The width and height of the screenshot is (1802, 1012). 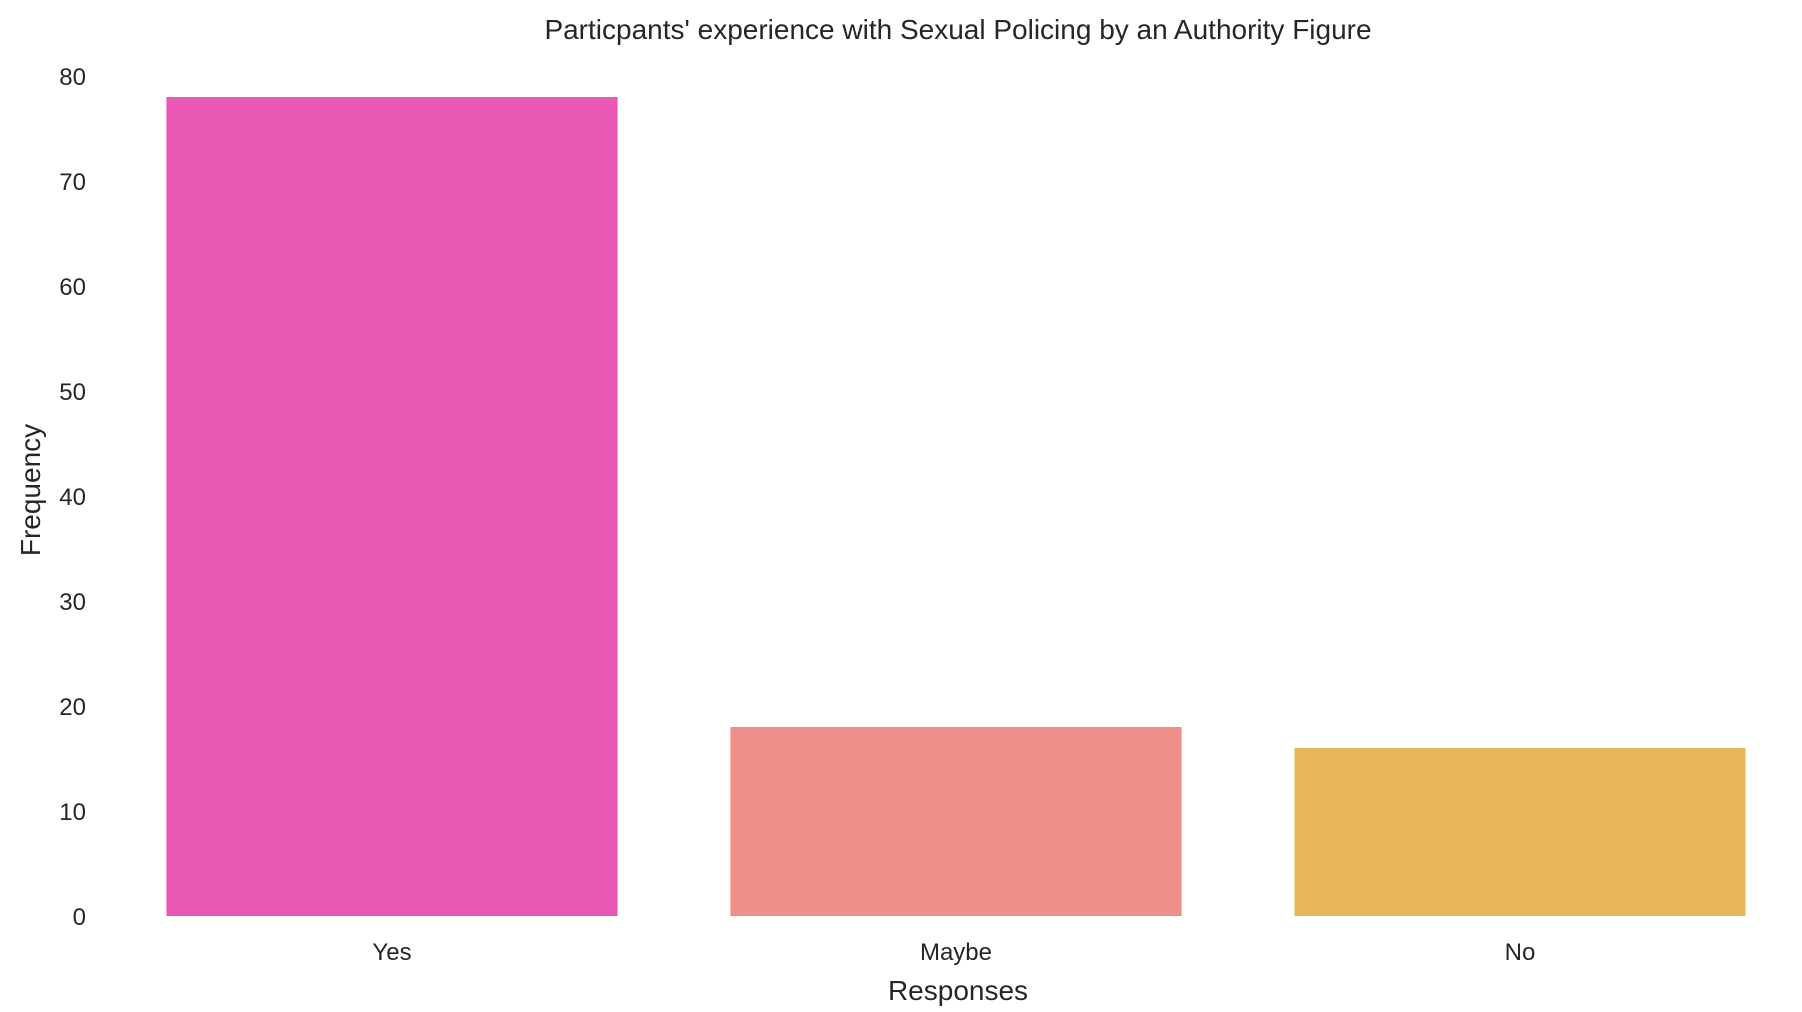 What do you see at coordinates (72, 602) in the screenshot?
I see `y-tick-label: 30` at bounding box center [72, 602].